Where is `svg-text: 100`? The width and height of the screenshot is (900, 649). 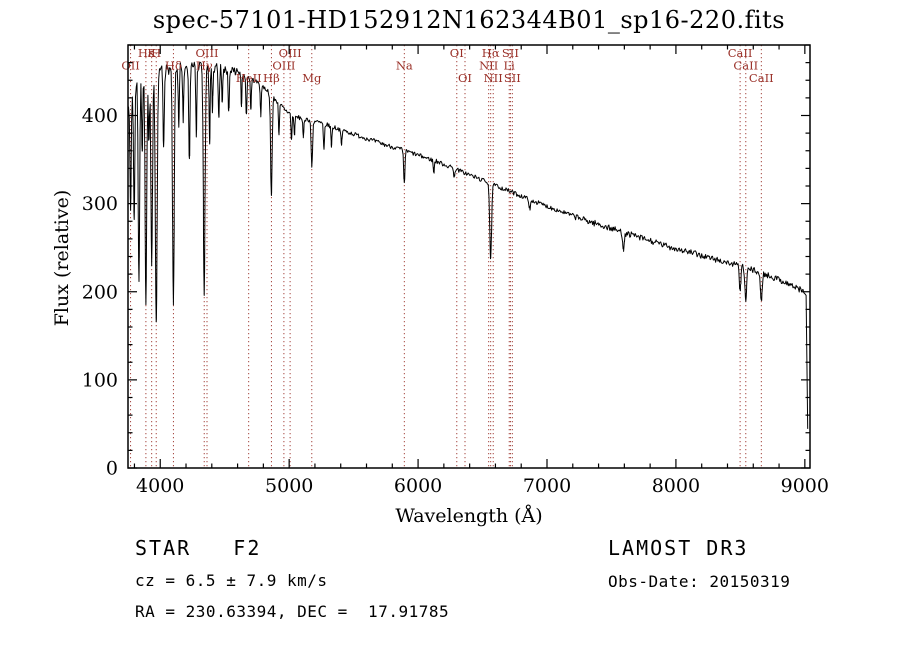
svg-text: 100 is located at coordinates (100, 380).